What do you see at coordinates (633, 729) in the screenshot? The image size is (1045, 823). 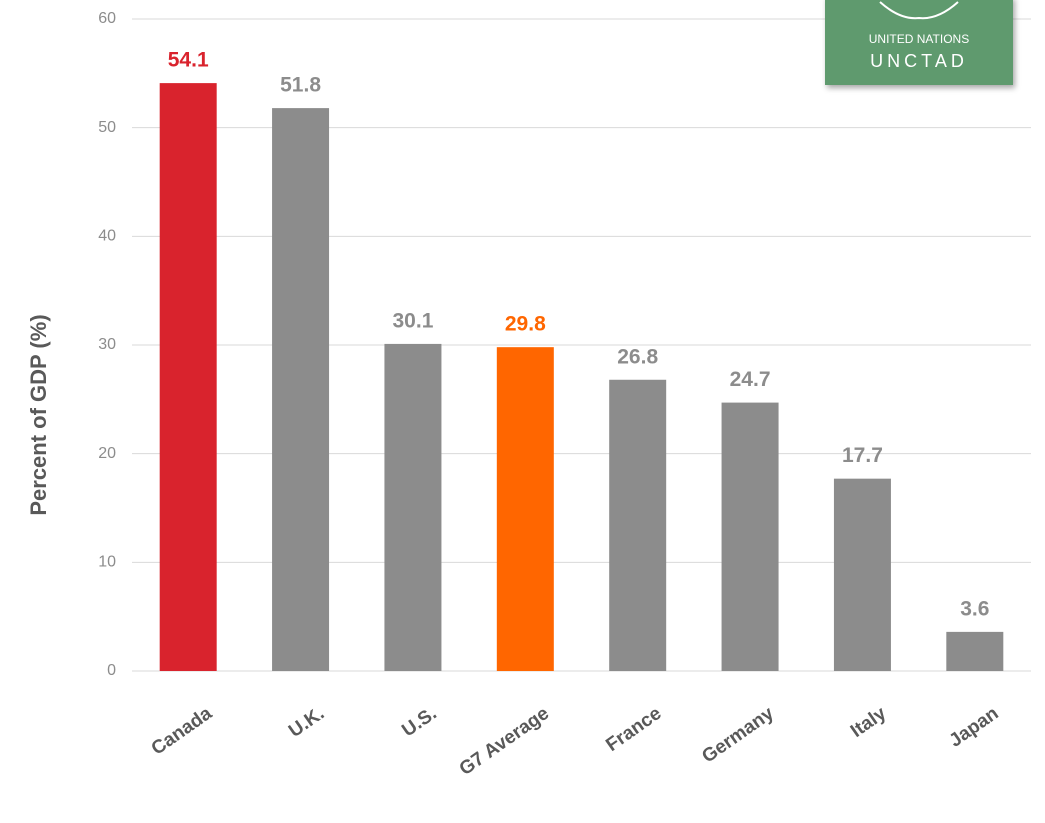 I see `x-tick-label: France` at bounding box center [633, 729].